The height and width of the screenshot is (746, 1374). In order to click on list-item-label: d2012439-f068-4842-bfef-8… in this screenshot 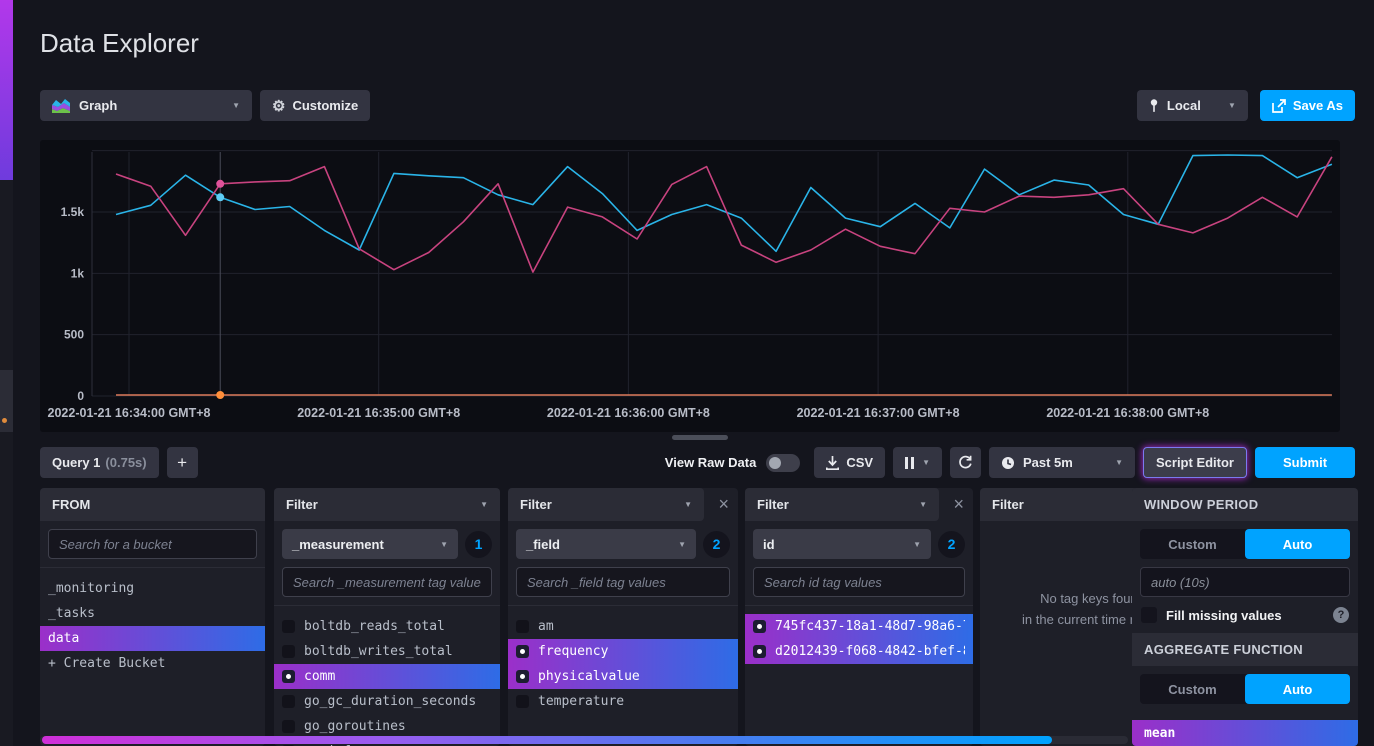, I will do `click(870, 651)`.